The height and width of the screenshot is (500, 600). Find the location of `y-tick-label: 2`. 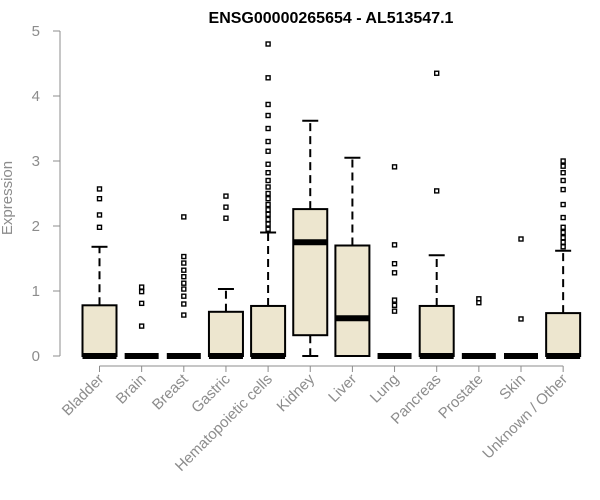

y-tick-label: 2 is located at coordinates (36, 226).